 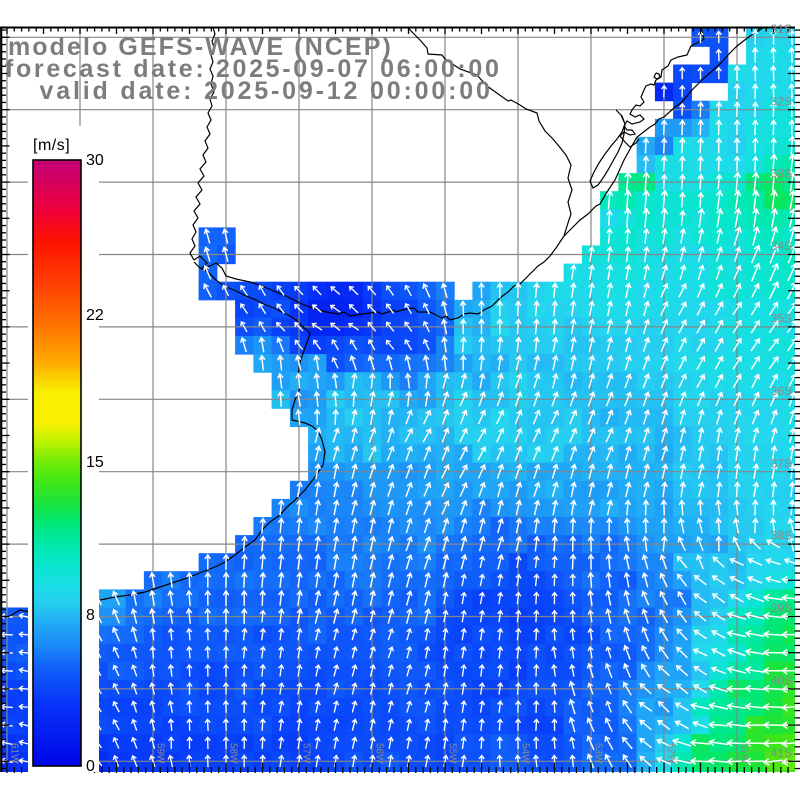 I want to click on svg-text: 51W, so click(x=744, y=753).